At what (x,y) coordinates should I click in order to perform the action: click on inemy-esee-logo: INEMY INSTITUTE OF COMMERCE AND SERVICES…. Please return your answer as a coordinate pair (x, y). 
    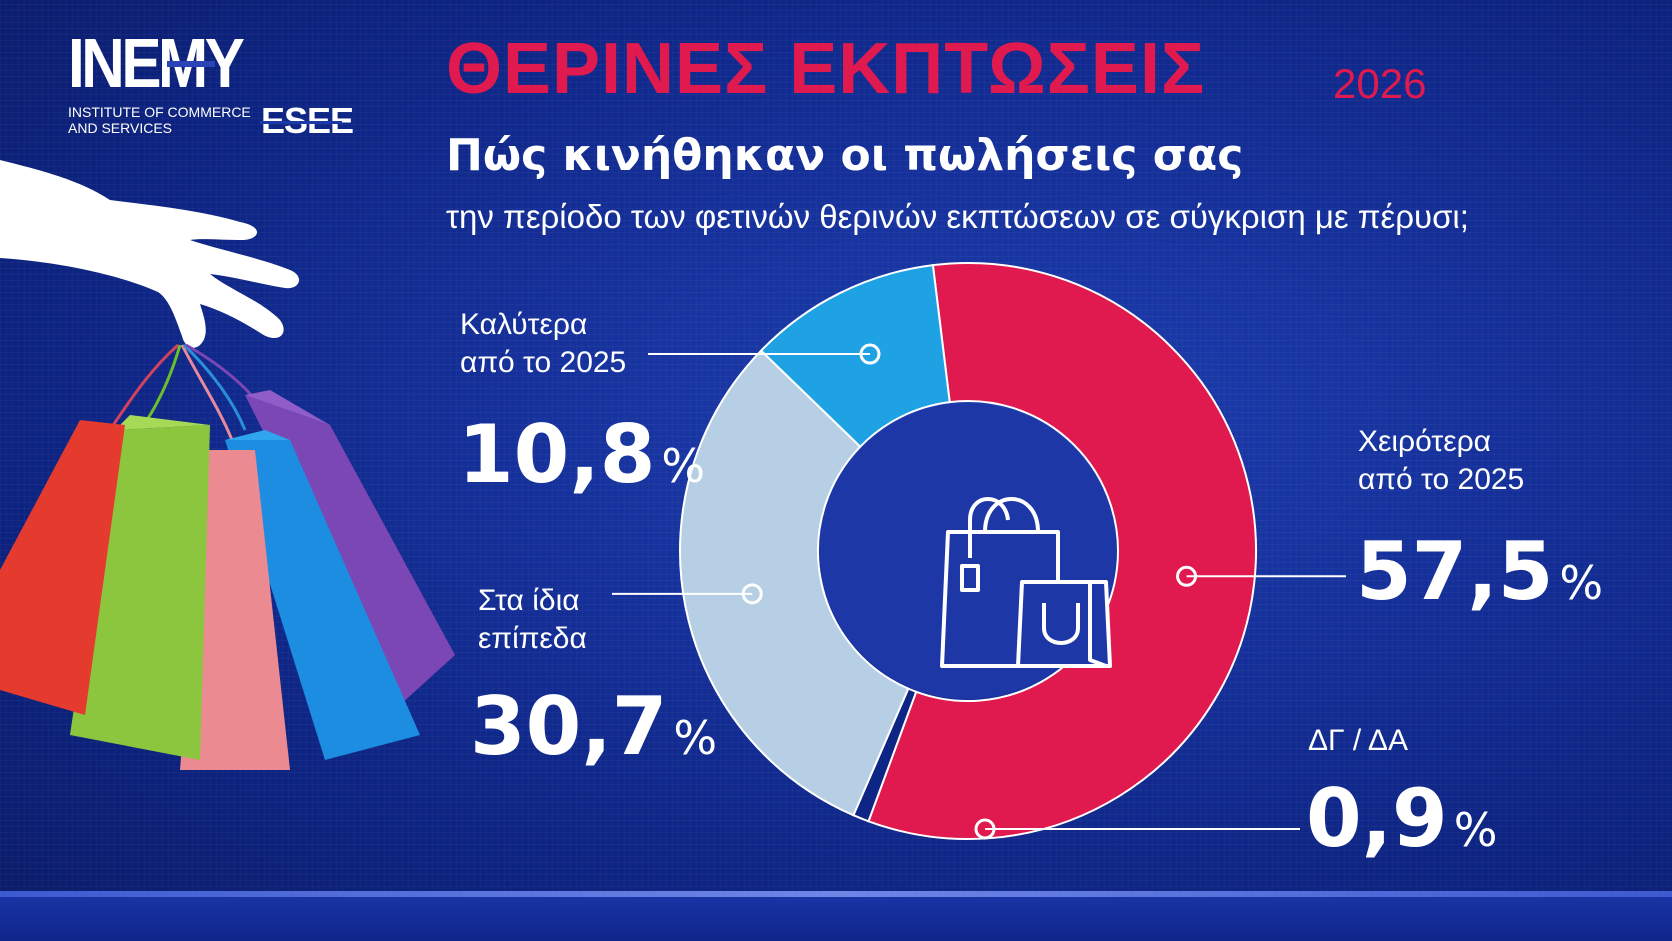
    Looking at the image, I should click on (211, 83).